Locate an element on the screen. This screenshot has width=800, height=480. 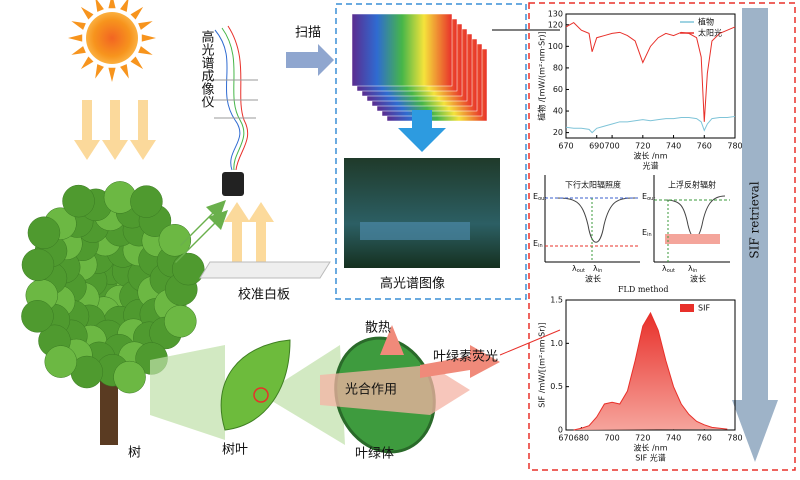
scan-label: 扫描 is located at coordinates (308, 33).